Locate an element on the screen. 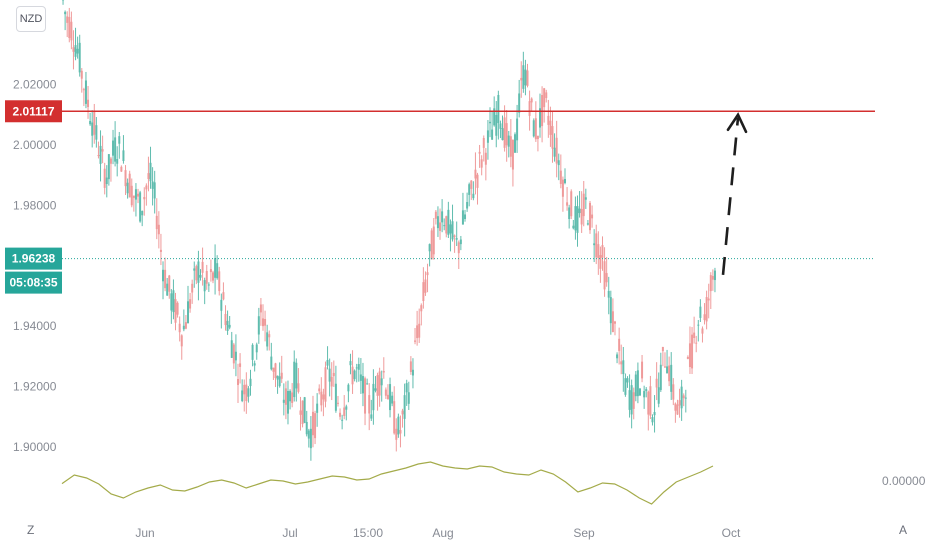  currency-label: NZD is located at coordinates (31, 19).